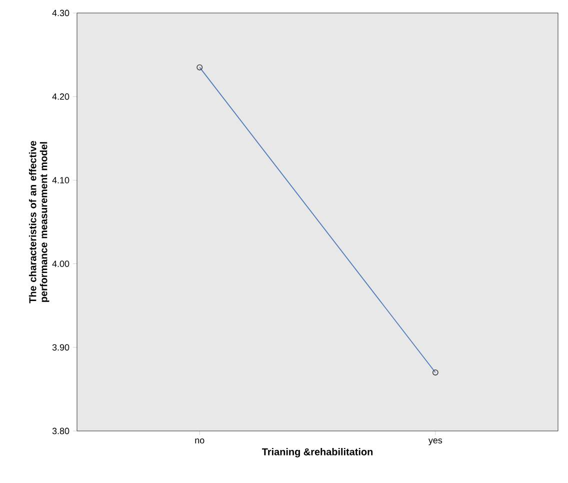 This screenshot has width=568, height=483. Describe the element at coordinates (39, 222) in the screenshot. I see `y-axis-title: The characteristics of an effective performance measurement model` at that location.